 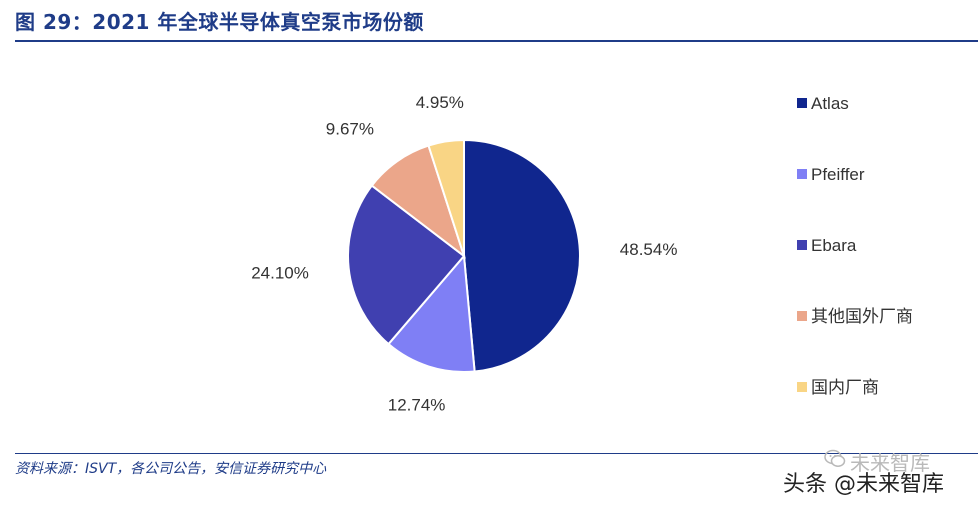 What do you see at coordinates (862, 316) in the screenshot?
I see `legend-label-3: 其他国外厂商` at bounding box center [862, 316].